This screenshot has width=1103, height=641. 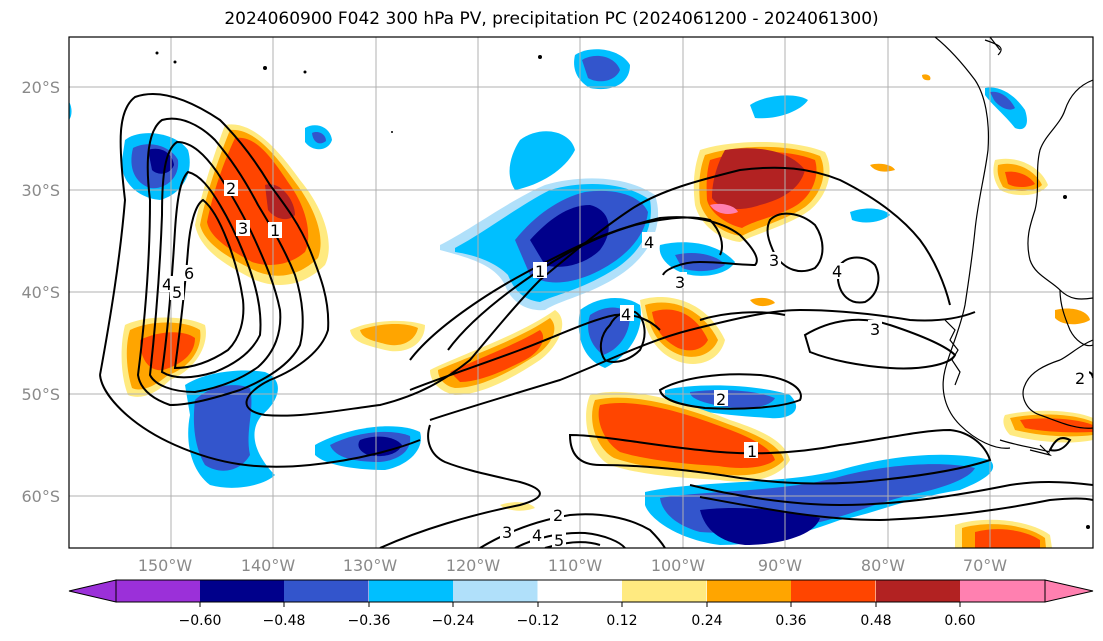 What do you see at coordinates (1069, 591) in the screenshot?
I see `colorbar-high-extend` at bounding box center [1069, 591].